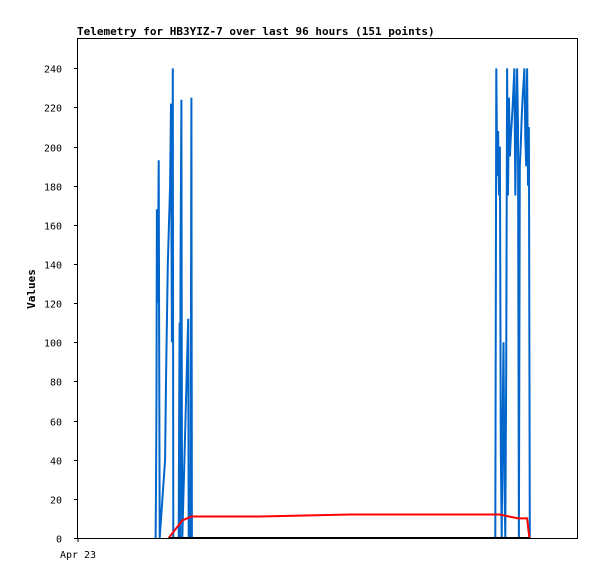 This screenshot has height=579, width=597. Describe the element at coordinates (53, 227) in the screenshot. I see `y-tick-label: 160` at that location.